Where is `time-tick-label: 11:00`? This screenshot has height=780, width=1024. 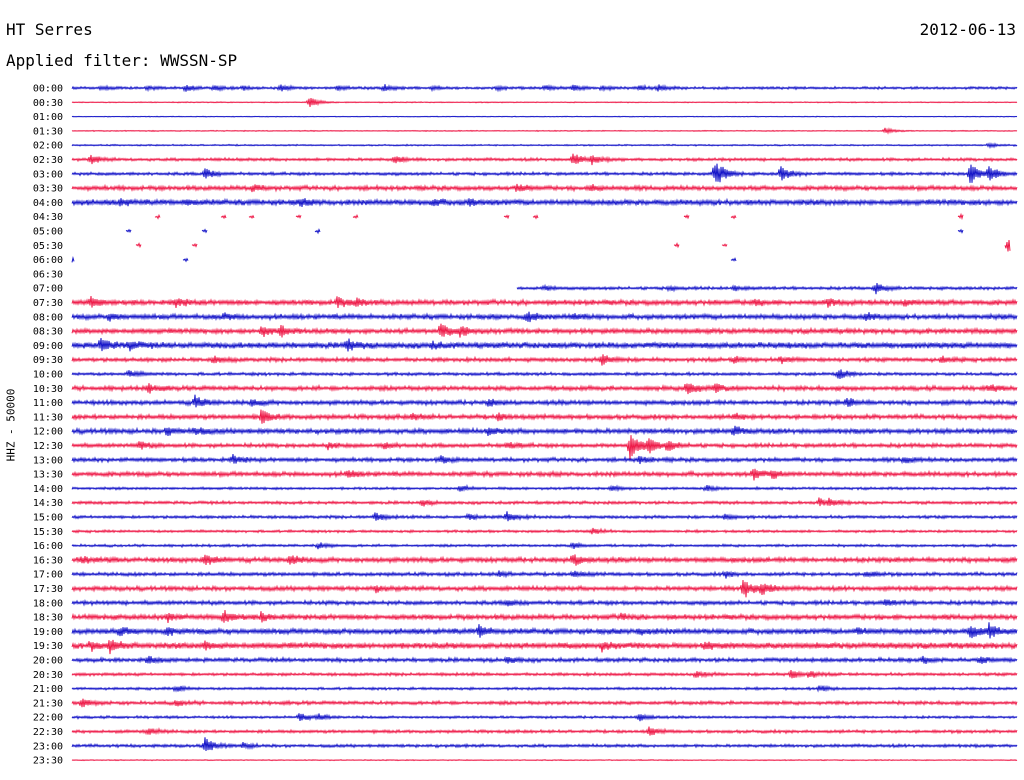 time-tick-label: 11:00 is located at coordinates (48, 403).